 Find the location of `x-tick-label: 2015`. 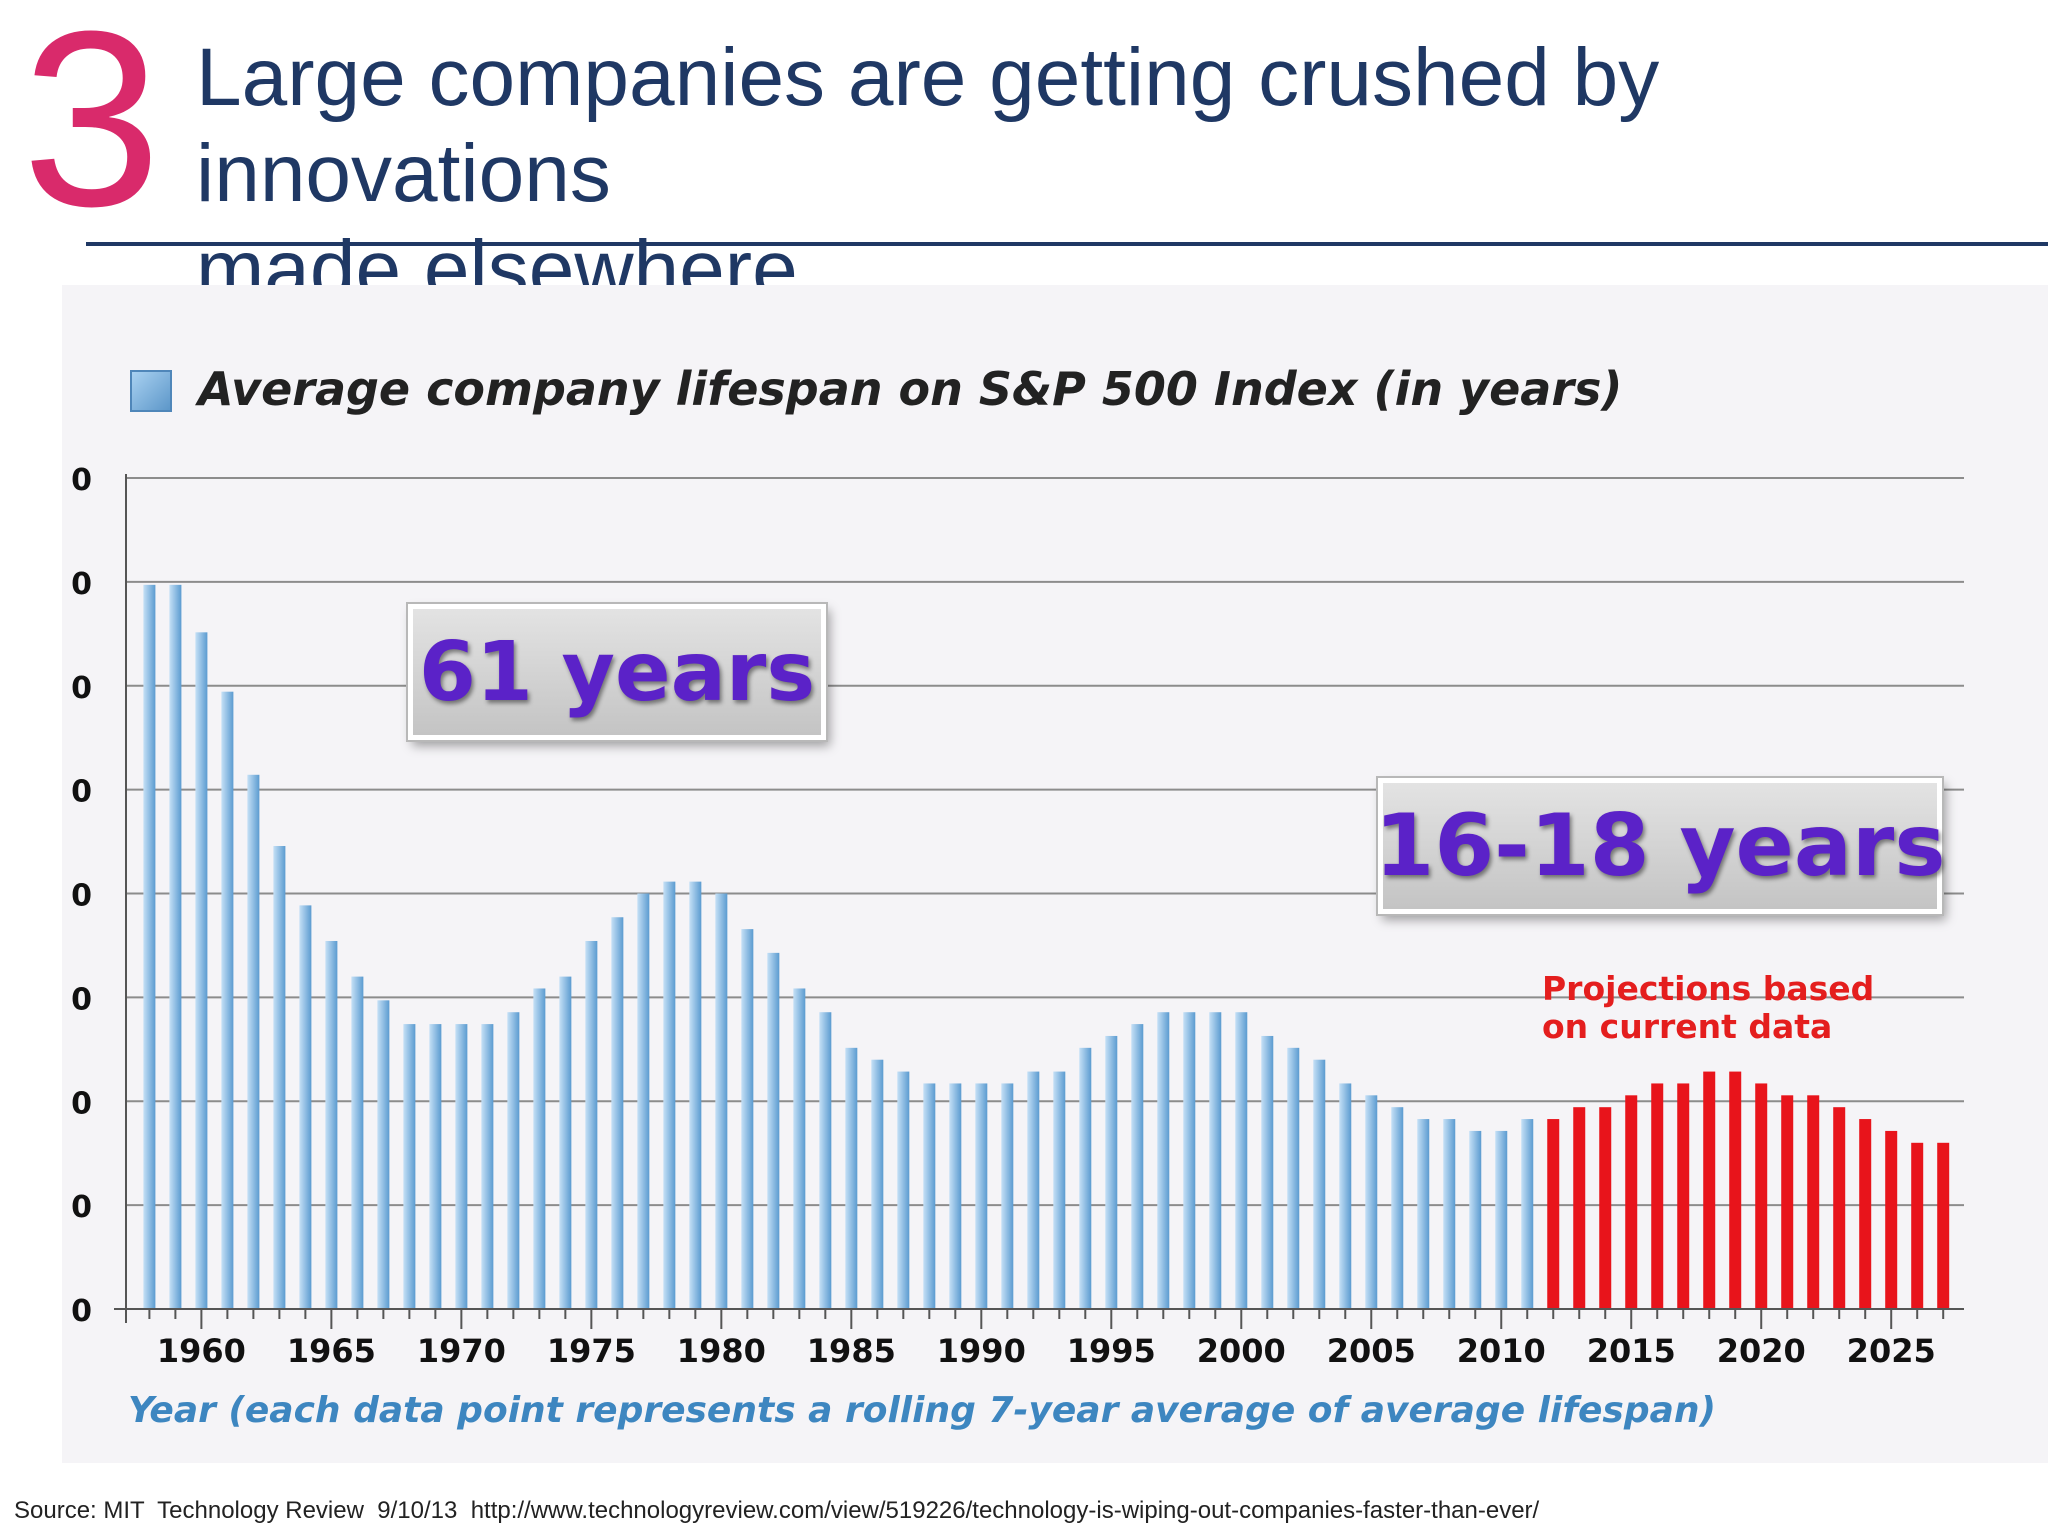

x-tick-label: 2015 is located at coordinates (1631, 1351).